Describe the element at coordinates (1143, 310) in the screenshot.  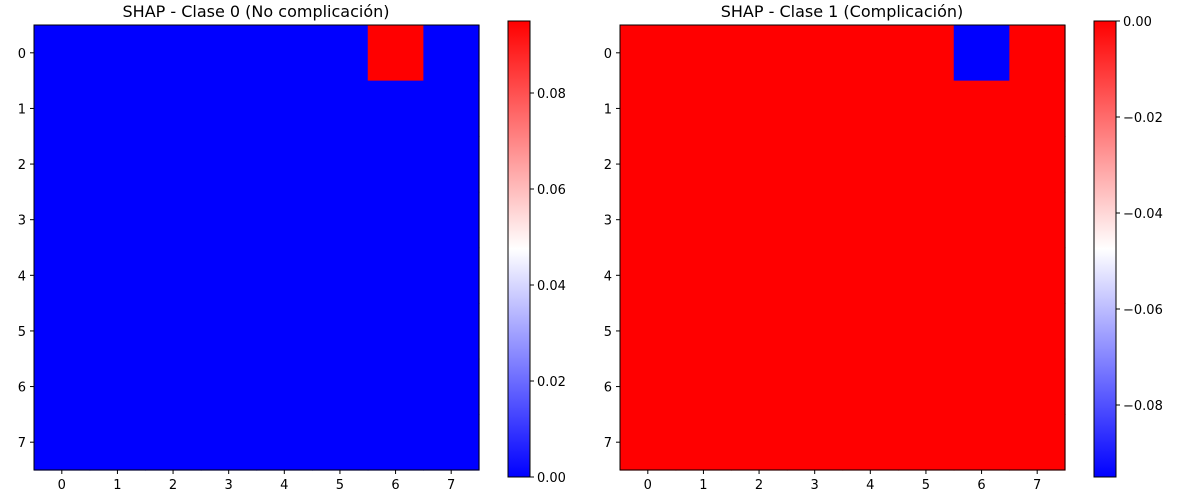
I see `colorbar-tick-label: −0.06` at that location.